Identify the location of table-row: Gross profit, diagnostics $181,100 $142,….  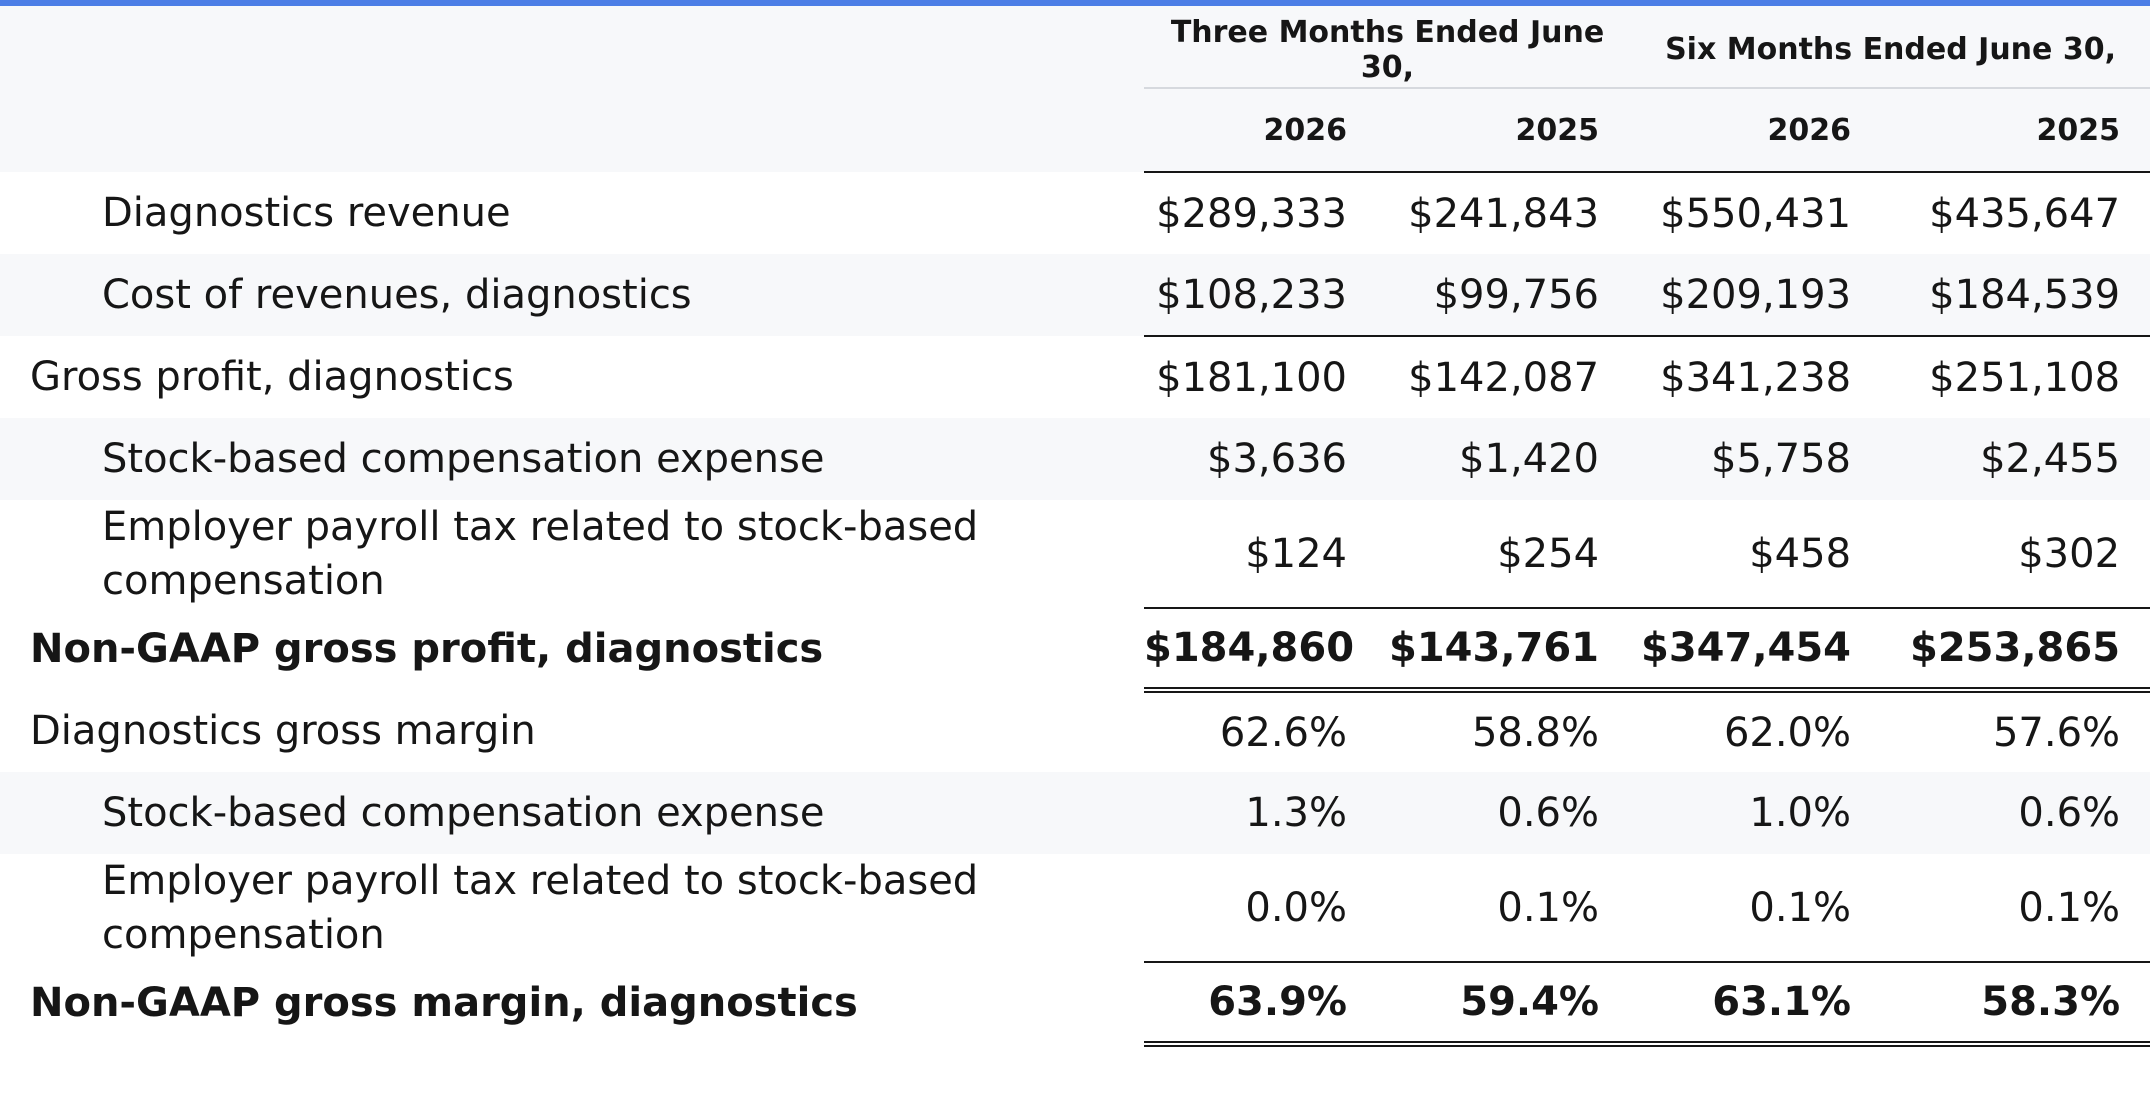
(1075, 376).